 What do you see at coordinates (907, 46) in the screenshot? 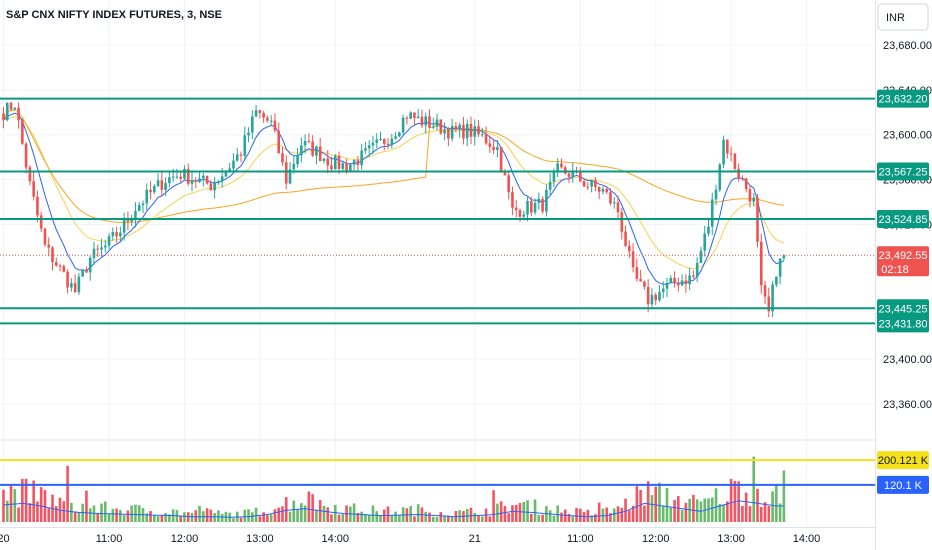
I see `price-tick-label: 23,680.00` at bounding box center [907, 46].